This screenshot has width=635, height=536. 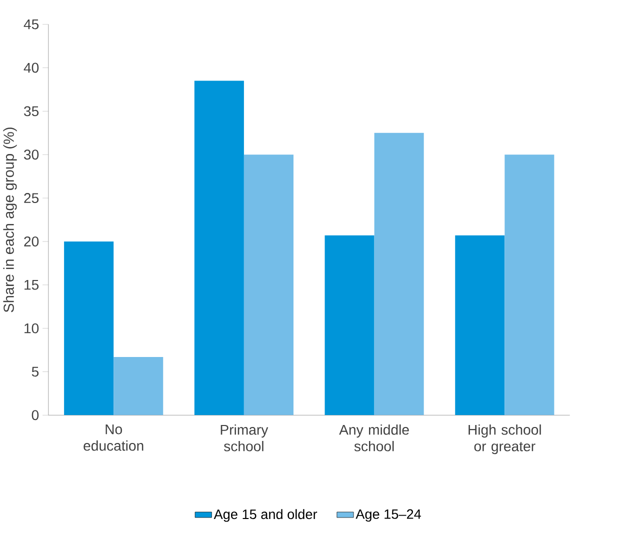 What do you see at coordinates (31, 67) in the screenshot?
I see `y-tick-label: 40` at bounding box center [31, 67].